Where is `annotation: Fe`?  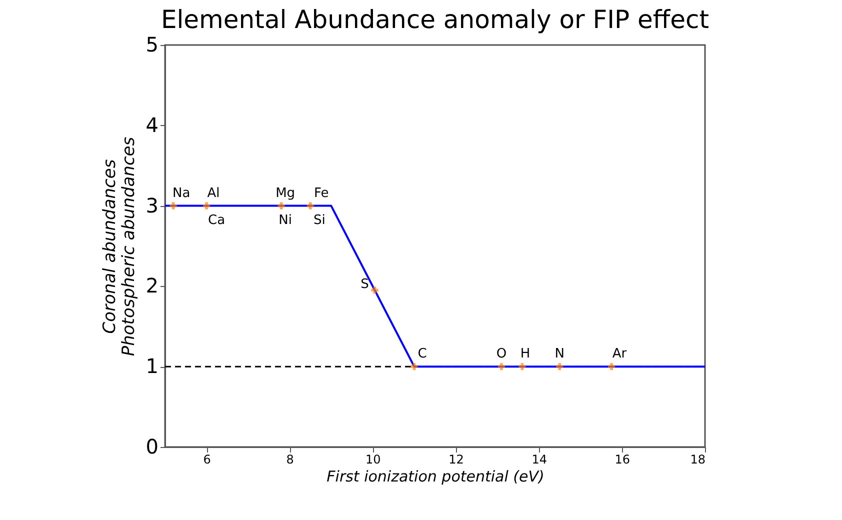
annotation: Fe is located at coordinates (321, 193).